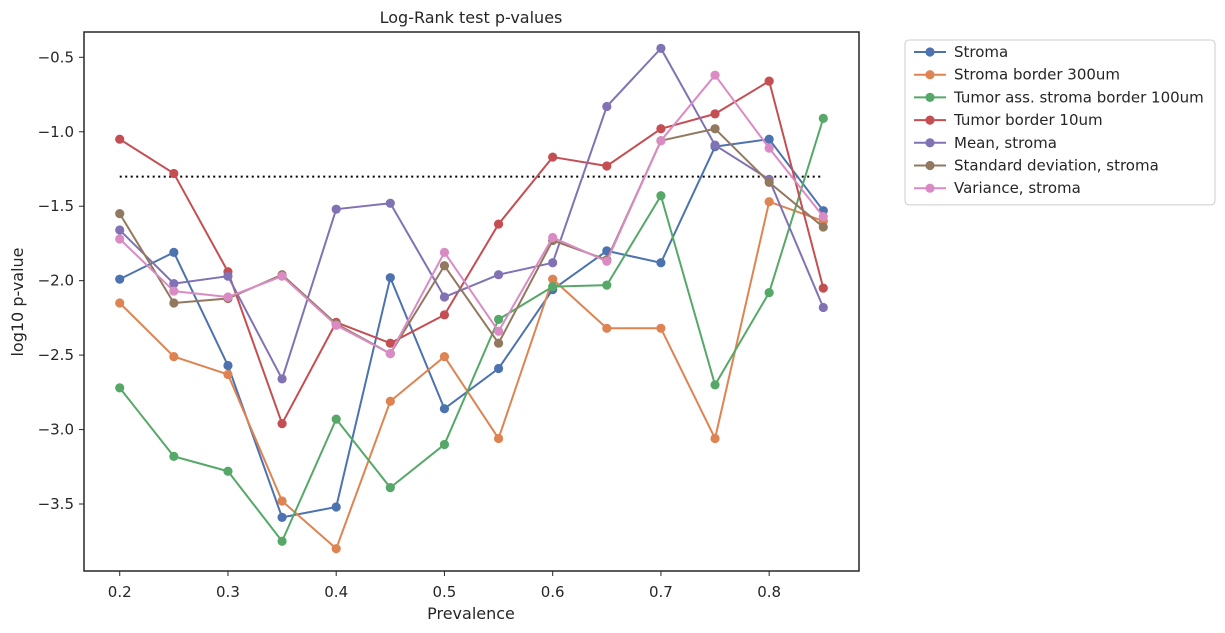  Describe the element at coordinates (56, 206) in the screenshot. I see `y-tick-label: −1.5` at that location.